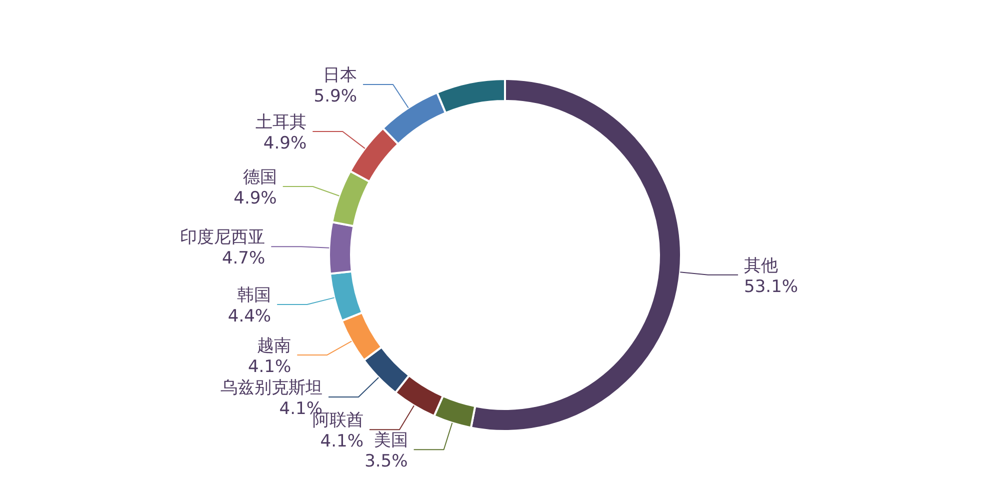 The width and height of the screenshot is (1000, 500). What do you see at coordinates (386, 462) in the screenshot?
I see `data-label: 3.5%` at bounding box center [386, 462].